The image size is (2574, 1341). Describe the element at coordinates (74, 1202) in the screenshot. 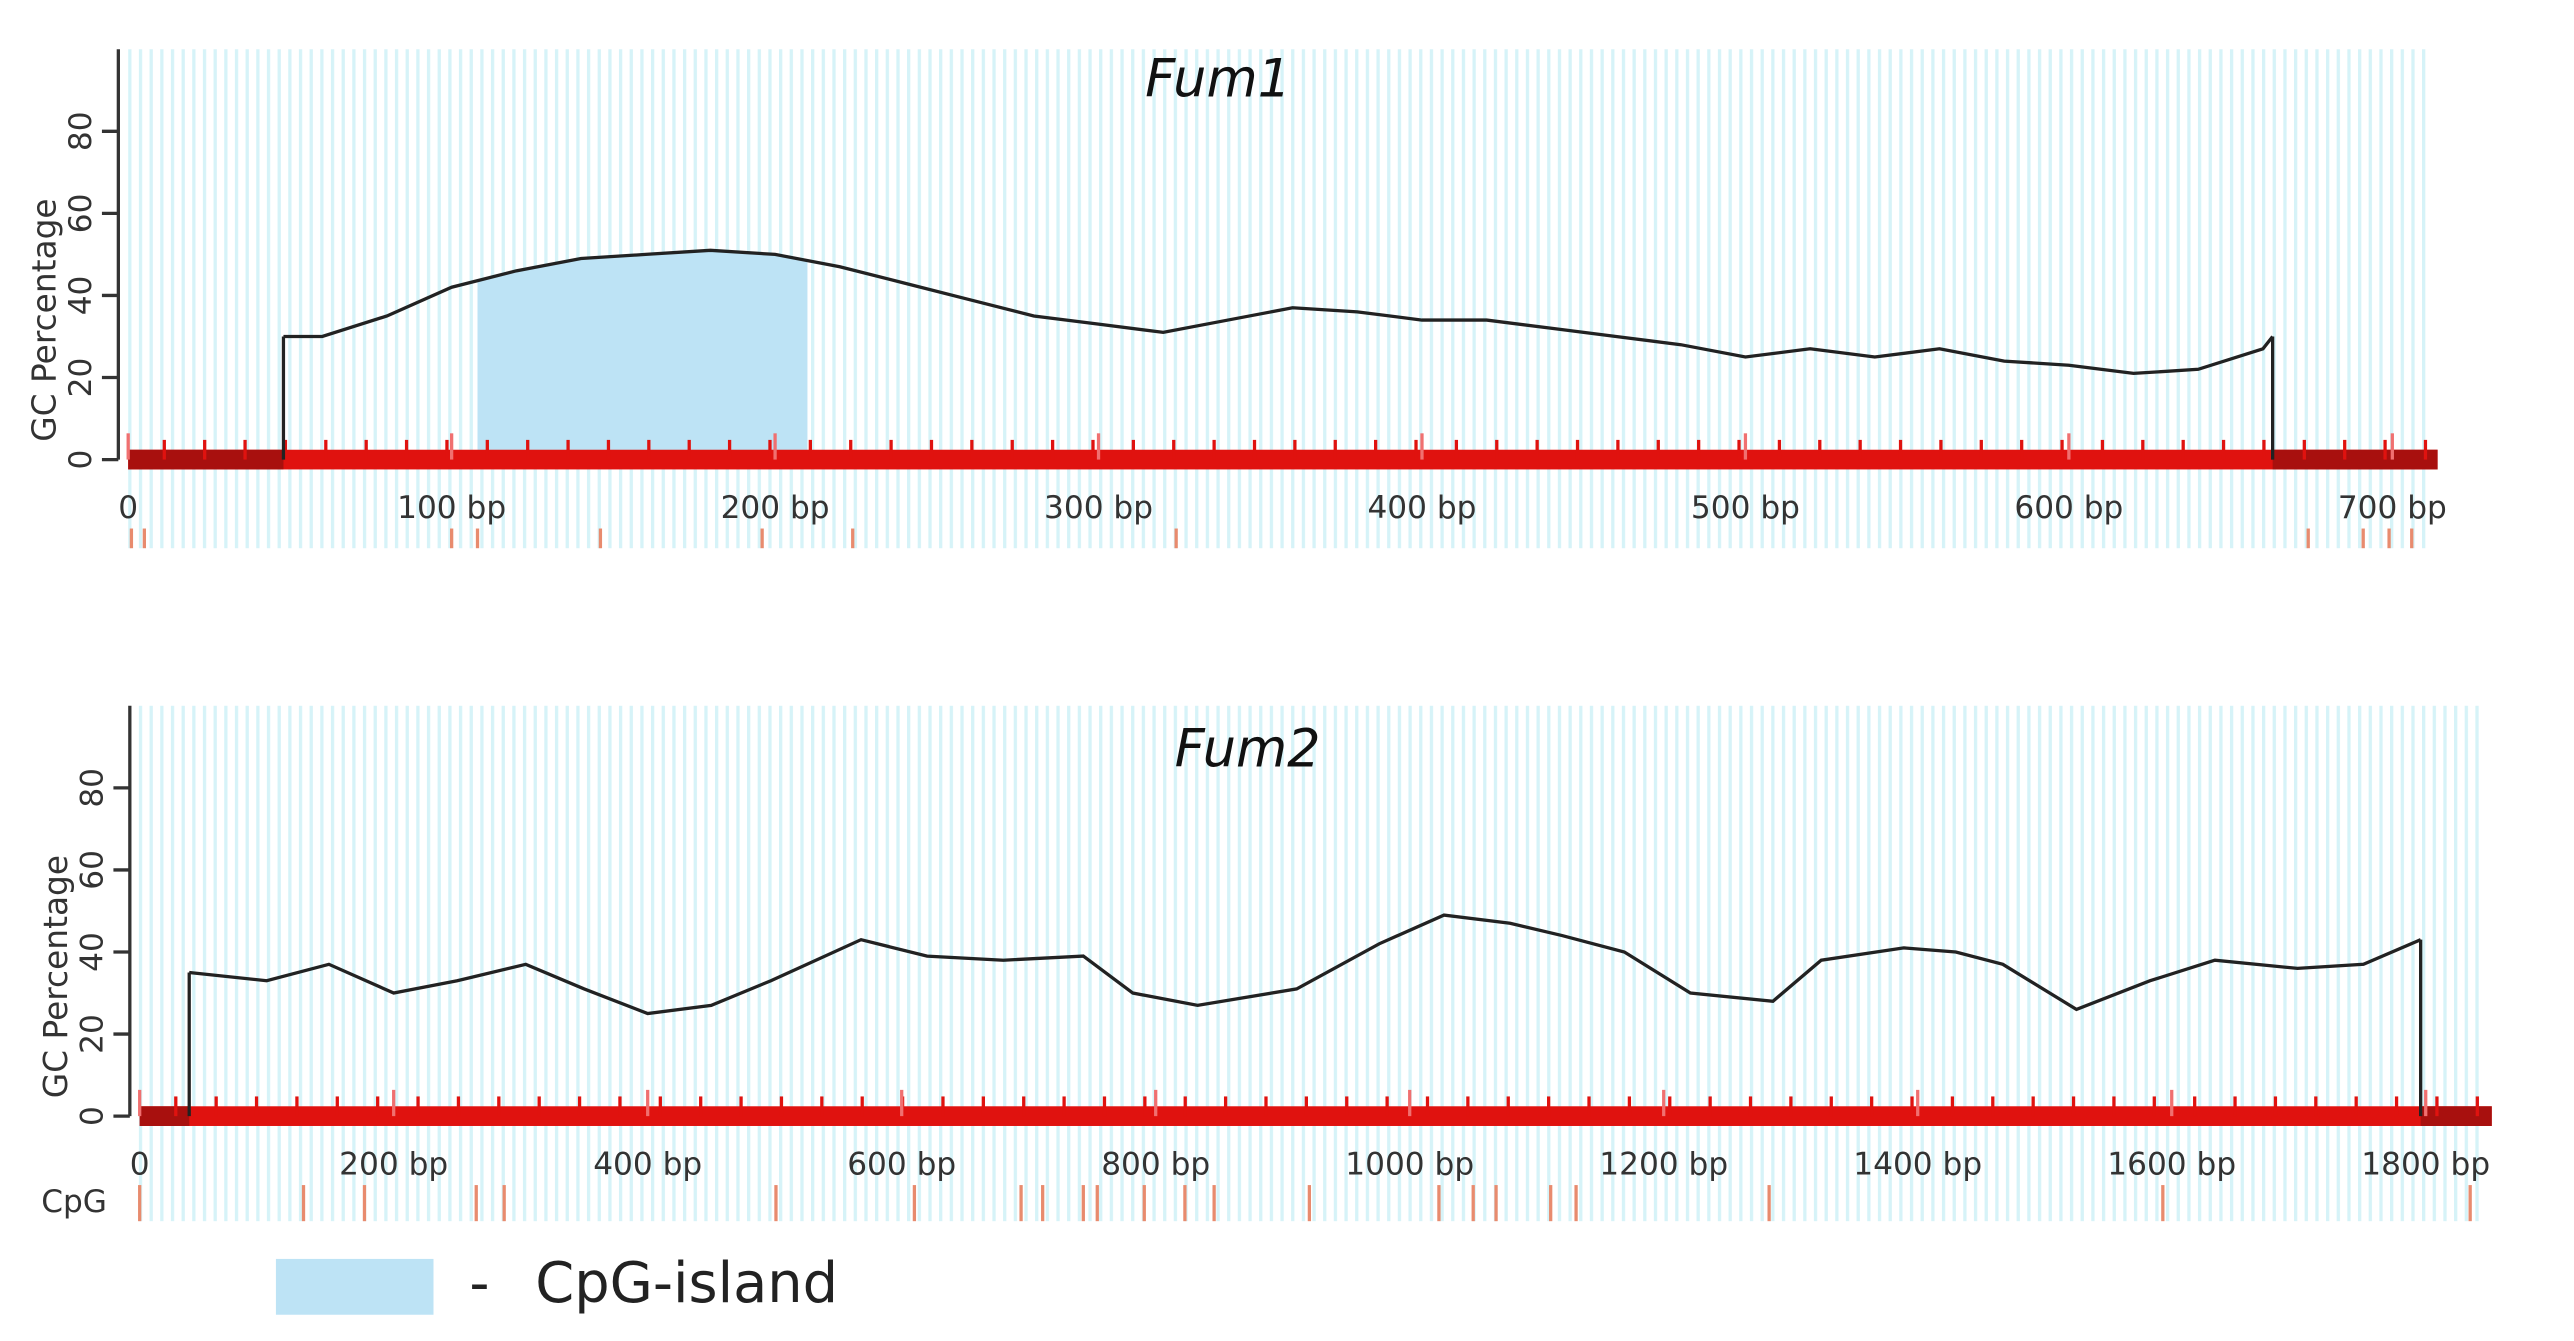

I see `cpg-label: CpG` at that location.